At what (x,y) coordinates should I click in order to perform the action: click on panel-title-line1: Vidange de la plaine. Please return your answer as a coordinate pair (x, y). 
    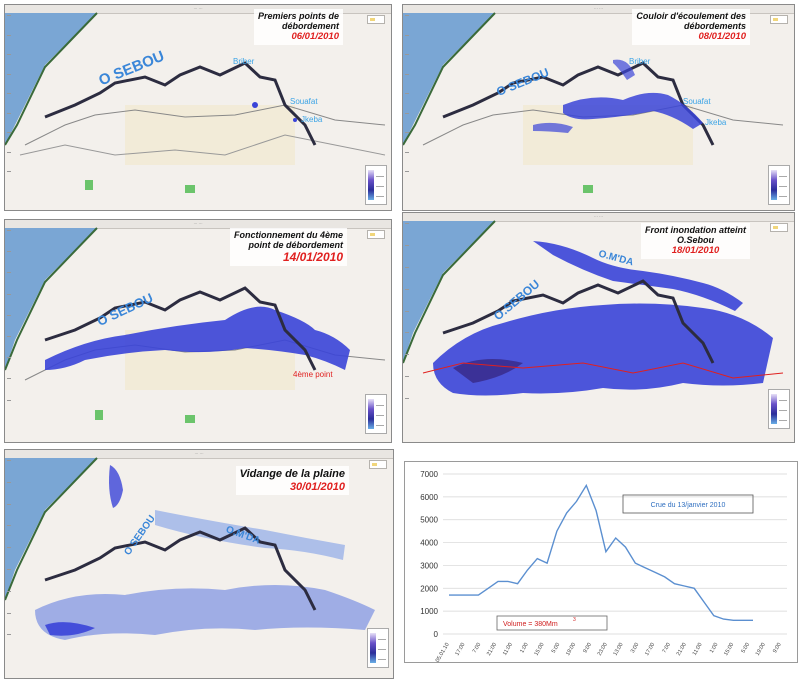
    Looking at the image, I should click on (292, 474).